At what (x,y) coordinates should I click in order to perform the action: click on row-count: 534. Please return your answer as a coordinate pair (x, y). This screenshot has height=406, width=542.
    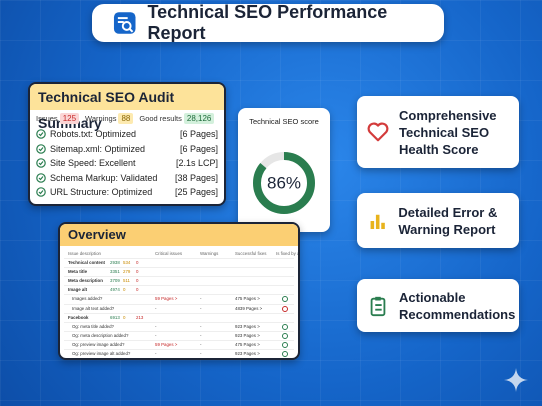
    Looking at the image, I should click on (127, 262).